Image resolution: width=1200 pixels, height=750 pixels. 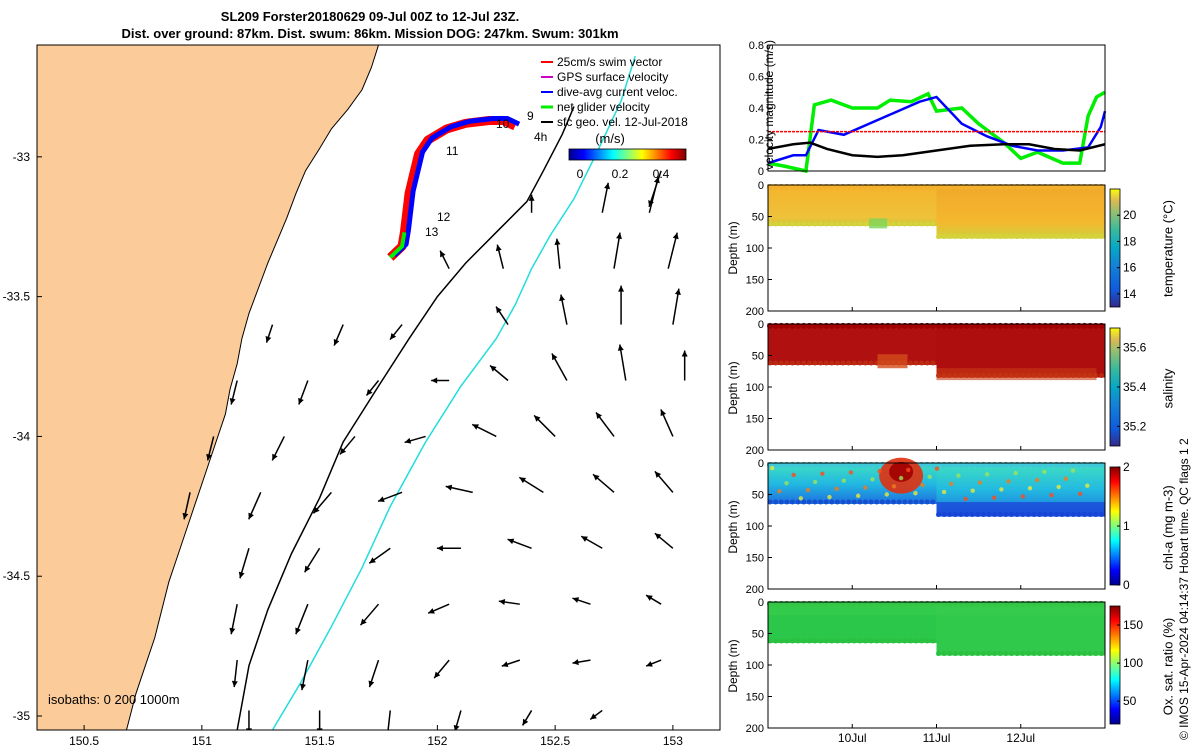 What do you see at coordinates (1168, 666) in the screenshot?
I see `oxygen-colorbar-label: Ox. sat. ratio (%)` at bounding box center [1168, 666].